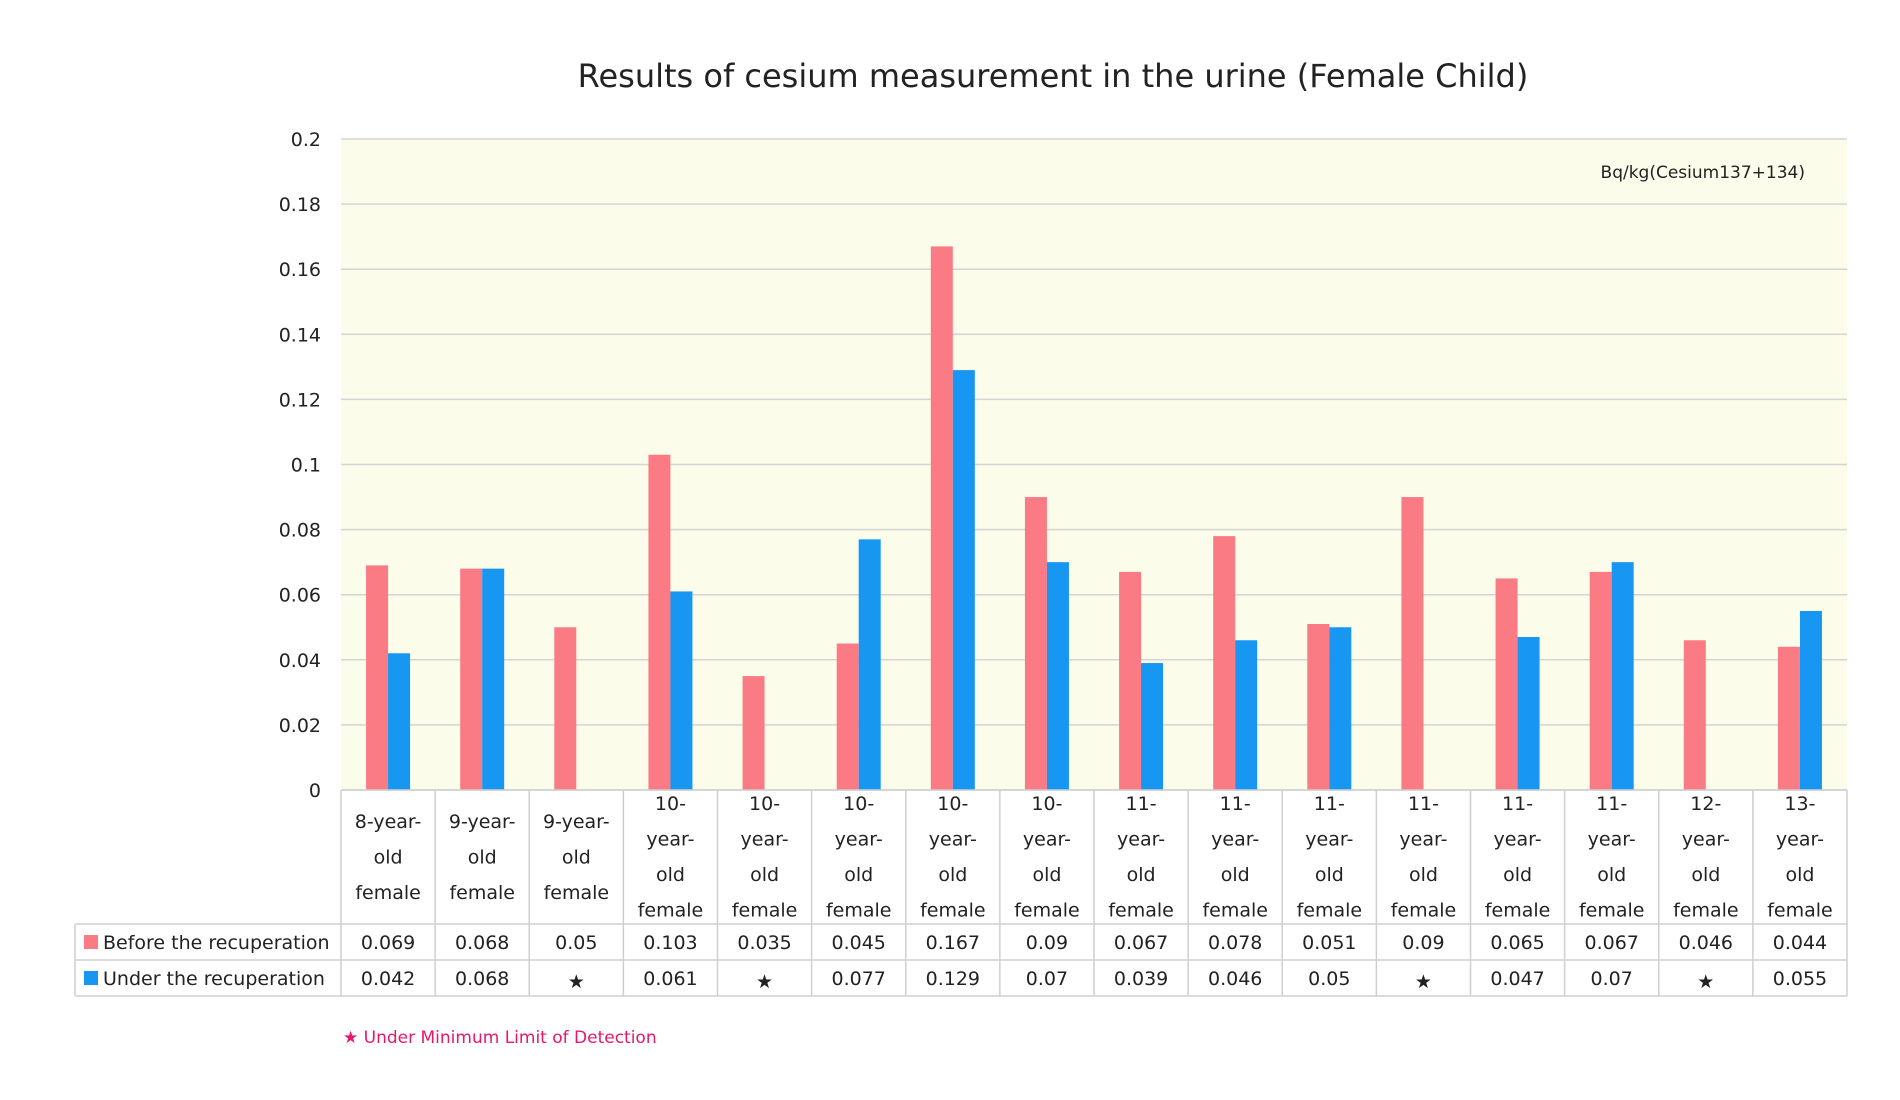  What do you see at coordinates (1800, 979) in the screenshot?
I see `data-cell: 0.055` at bounding box center [1800, 979].